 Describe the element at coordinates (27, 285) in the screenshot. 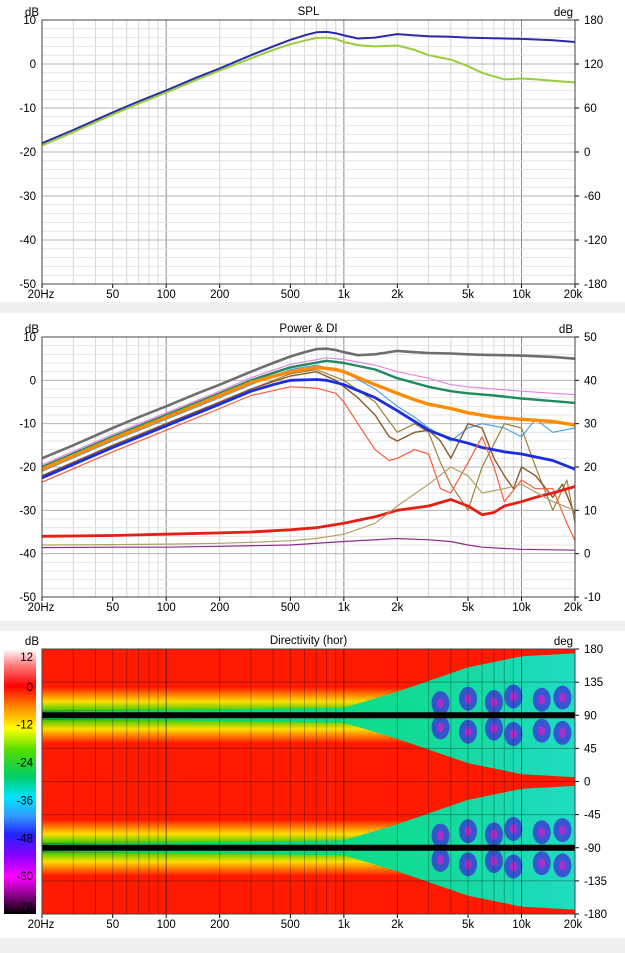

I see `y-tick-label: -50` at that location.